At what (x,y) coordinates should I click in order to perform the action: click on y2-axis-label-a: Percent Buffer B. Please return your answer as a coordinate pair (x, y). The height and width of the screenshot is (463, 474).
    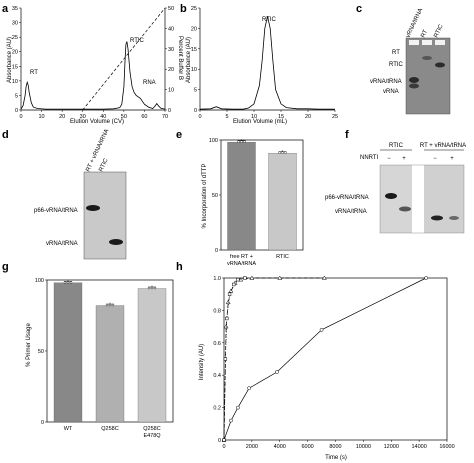
    Looking at the image, I should click on (180, 58).